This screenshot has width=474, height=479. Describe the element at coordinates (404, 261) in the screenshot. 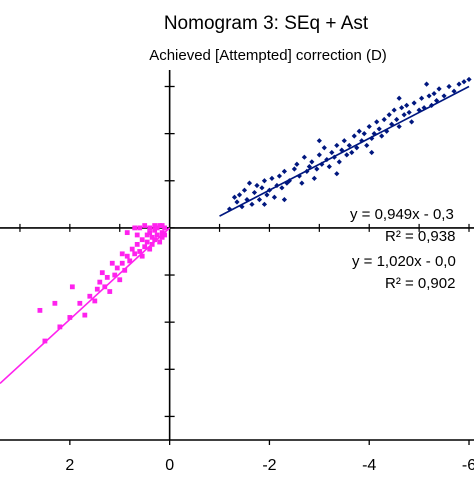

I see `series-1-equation: y = 1,020x - 0,0` at that location.